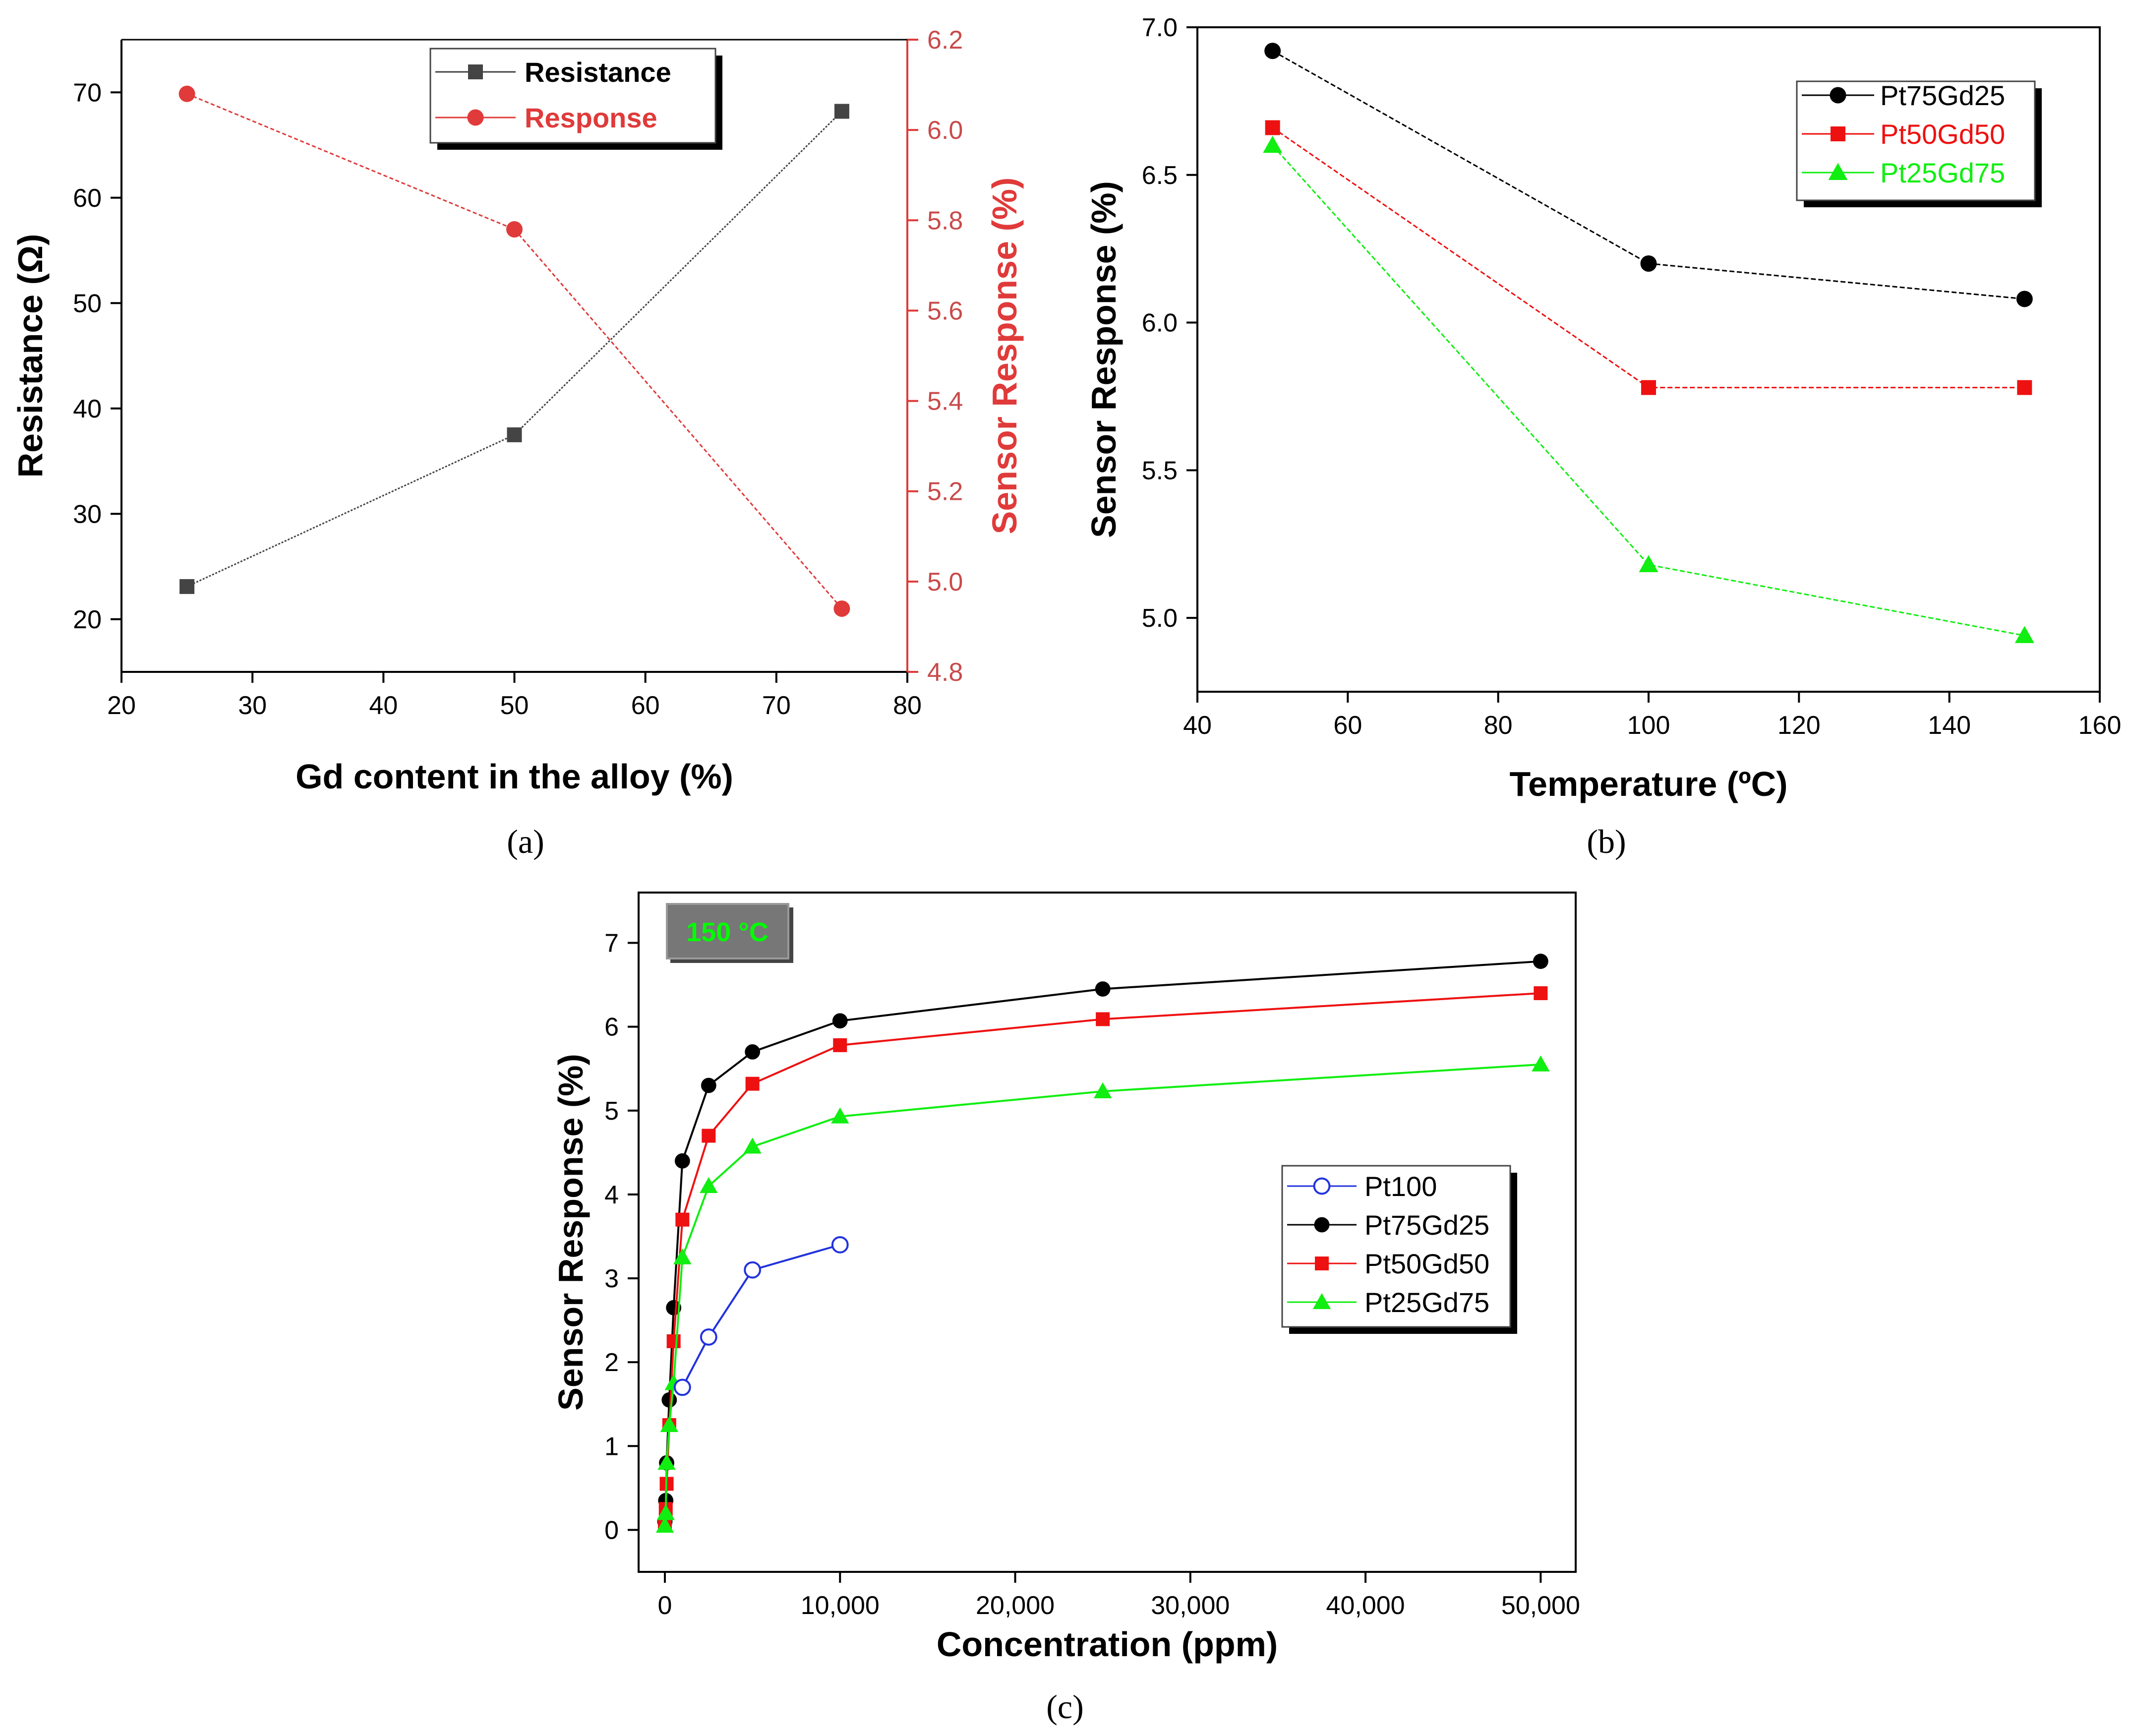 This screenshot has height=1736, width=2130. What do you see at coordinates (945, 672) in the screenshot?
I see `y2-tick-label: 4.8` at bounding box center [945, 672].